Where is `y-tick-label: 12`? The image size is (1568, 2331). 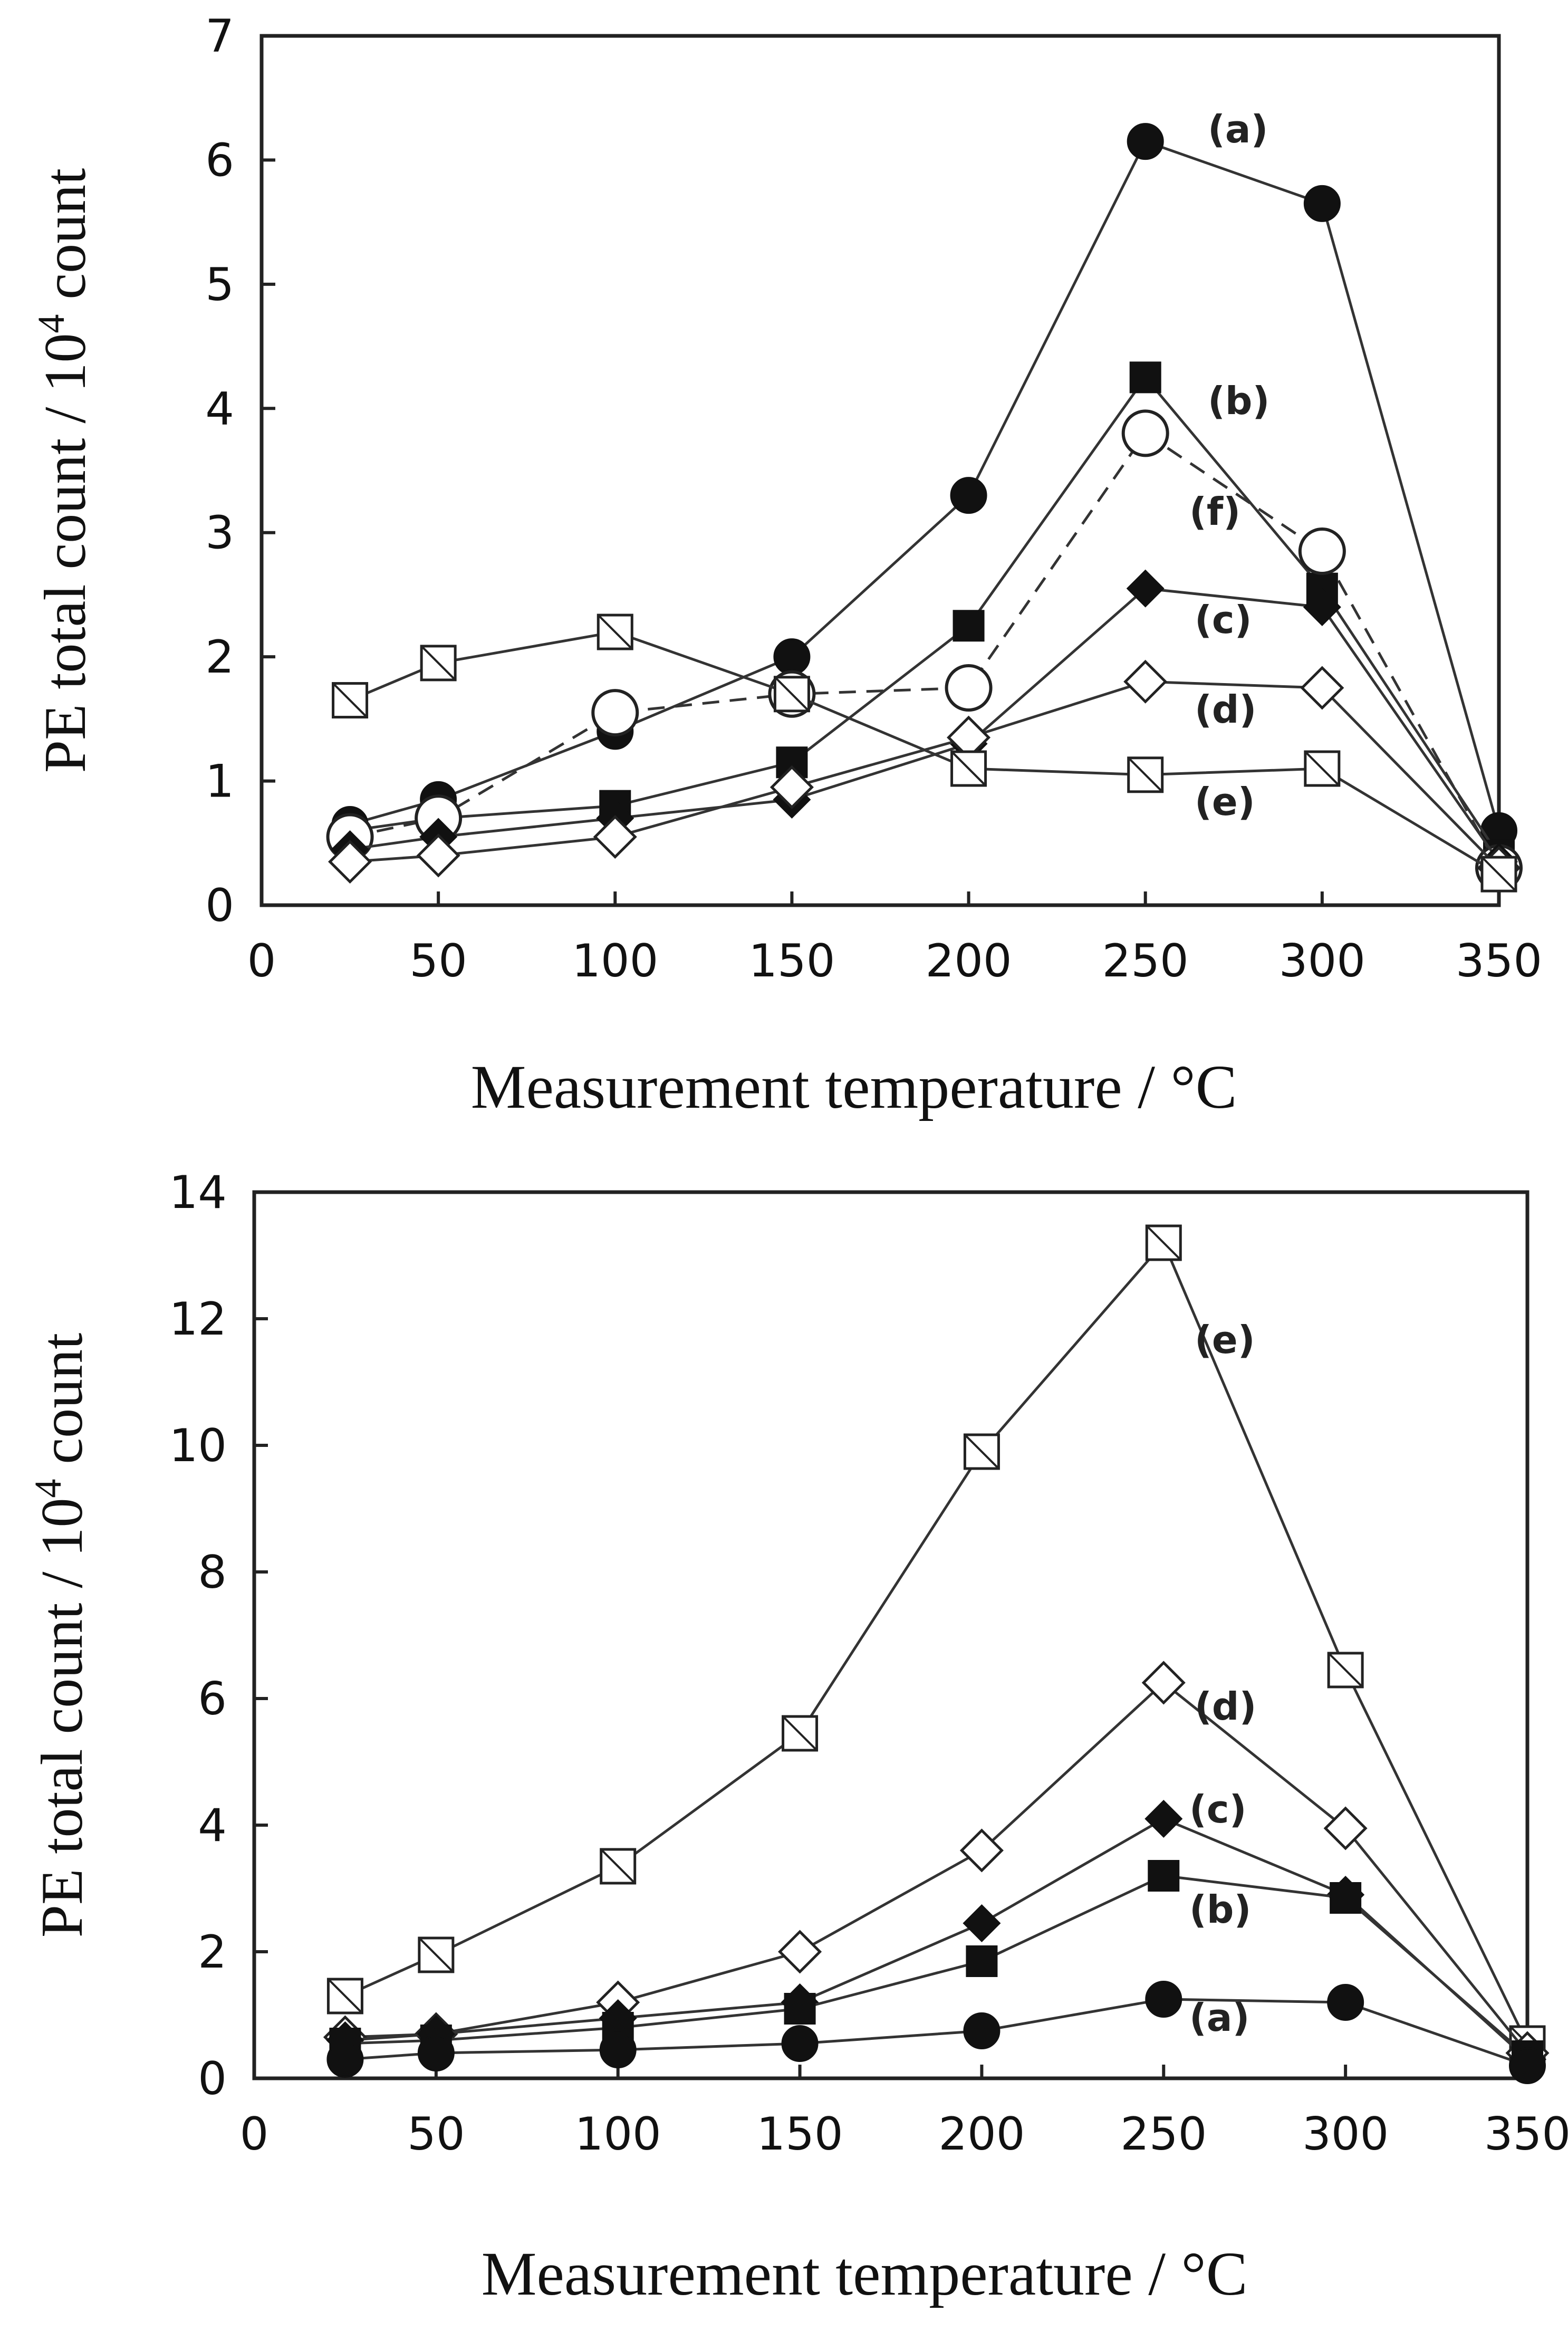 y-tick-label: 12 is located at coordinates (198, 1319).